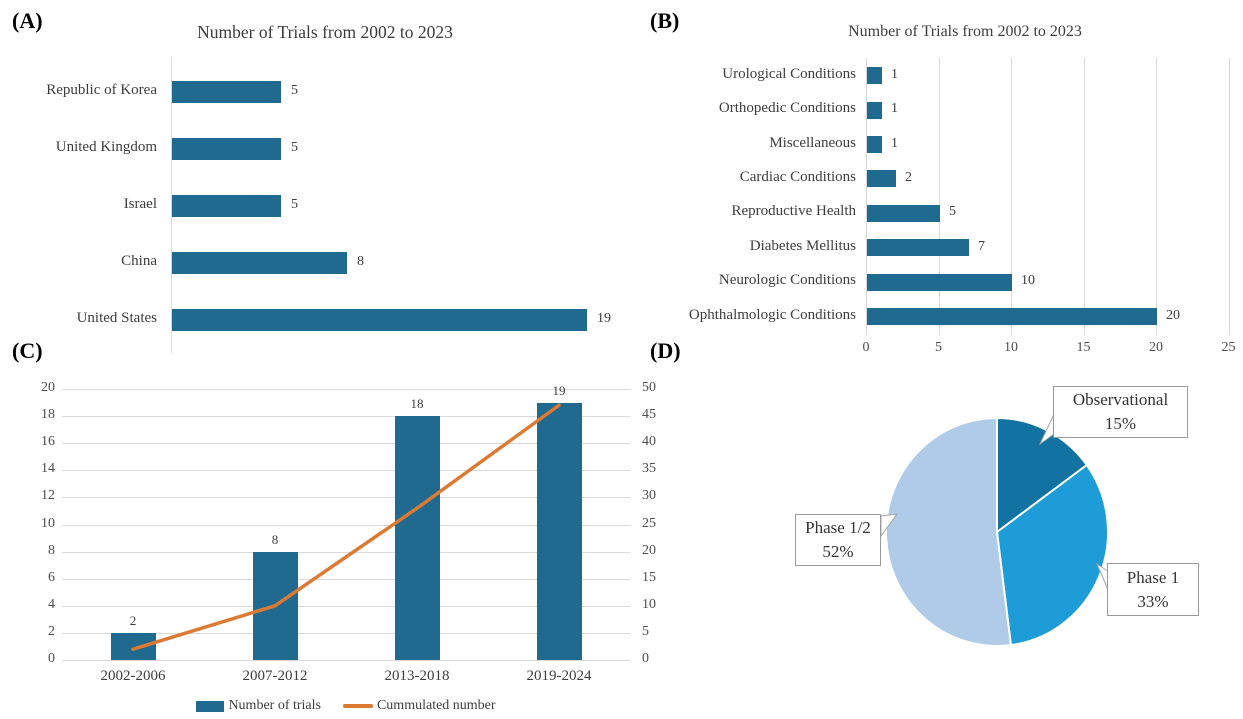 This screenshot has height=719, width=1243. I want to click on chart-b-category-label: Diabetes Mellitus, so click(802, 245).